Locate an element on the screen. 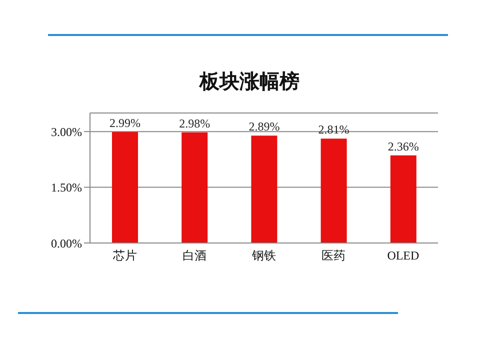 This screenshot has height=346, width=499. data-label: 2.36% is located at coordinates (403, 146).